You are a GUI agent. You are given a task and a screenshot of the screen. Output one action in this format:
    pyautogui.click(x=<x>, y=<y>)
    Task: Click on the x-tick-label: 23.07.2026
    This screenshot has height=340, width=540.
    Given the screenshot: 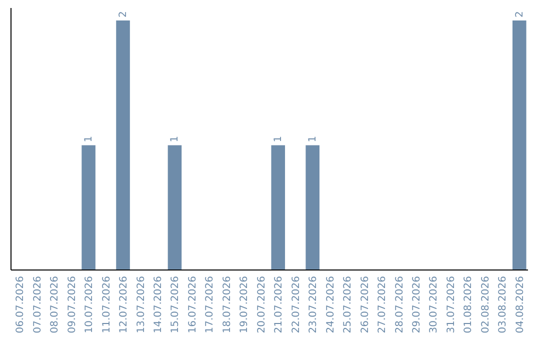 What is the action you would take?
    pyautogui.click(x=314, y=305)
    